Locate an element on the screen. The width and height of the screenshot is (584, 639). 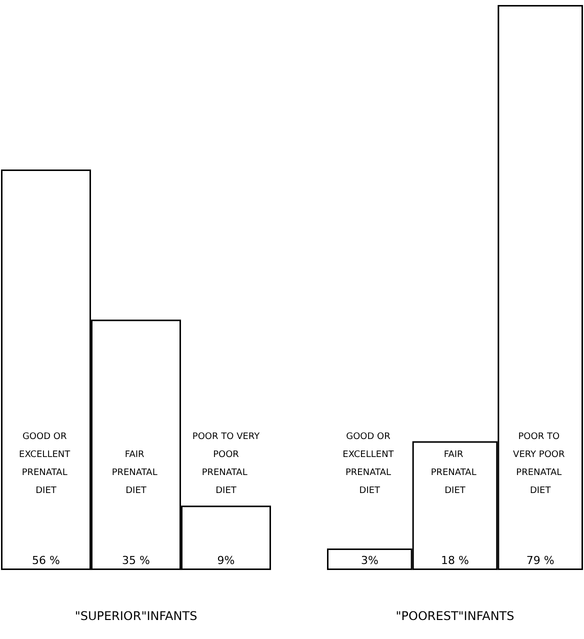
data-label: 18 % is located at coordinates (455, 560).